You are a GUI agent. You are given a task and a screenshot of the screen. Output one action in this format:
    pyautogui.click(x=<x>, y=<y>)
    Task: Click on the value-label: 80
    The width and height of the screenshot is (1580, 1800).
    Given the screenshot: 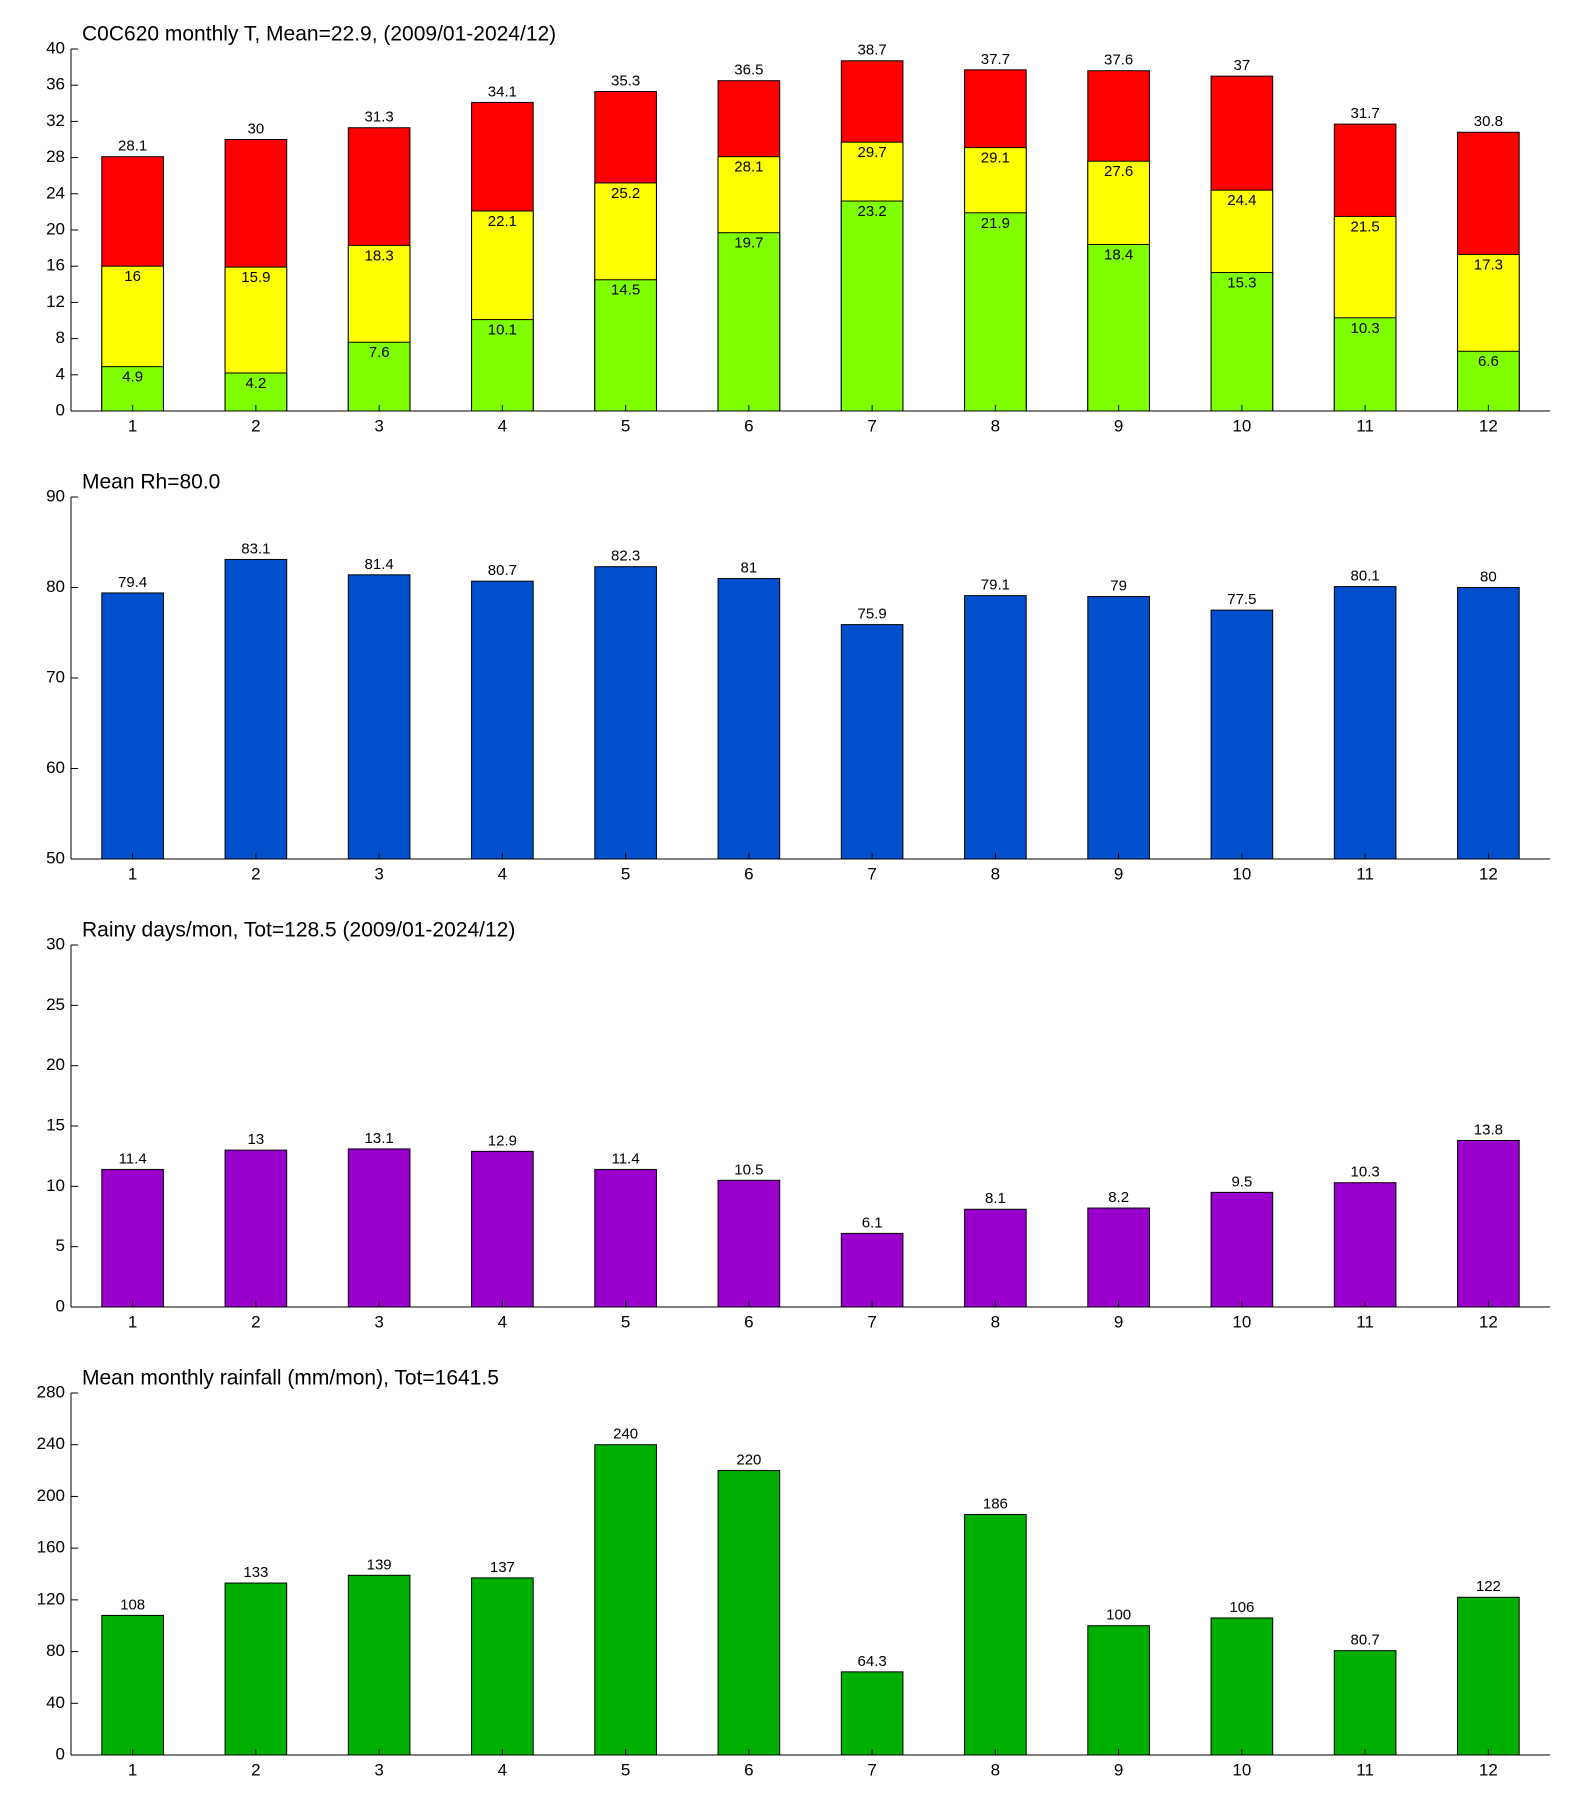 What is the action you would take?
    pyautogui.click(x=1488, y=576)
    